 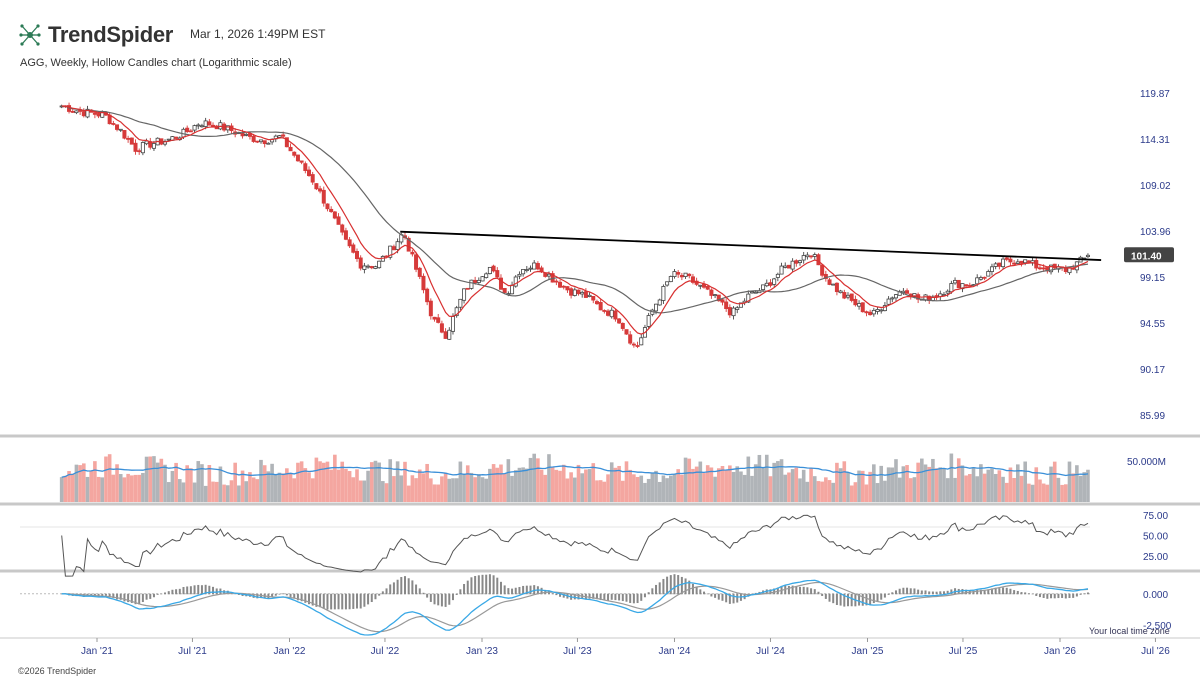 I want to click on macd-tick-label: -2.500, so click(x=1157, y=626).